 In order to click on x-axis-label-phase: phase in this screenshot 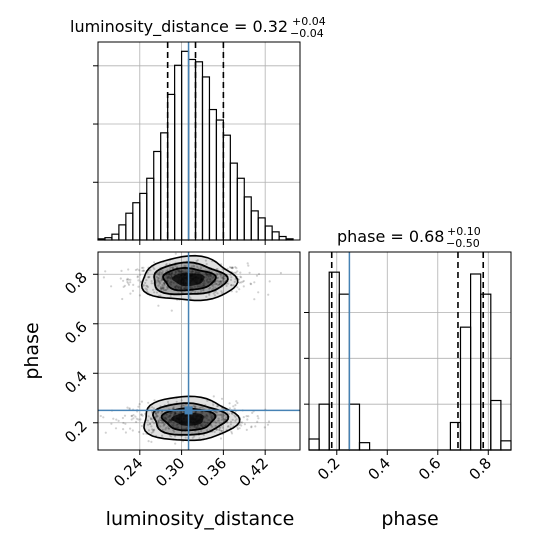, I will do `click(409, 519)`.